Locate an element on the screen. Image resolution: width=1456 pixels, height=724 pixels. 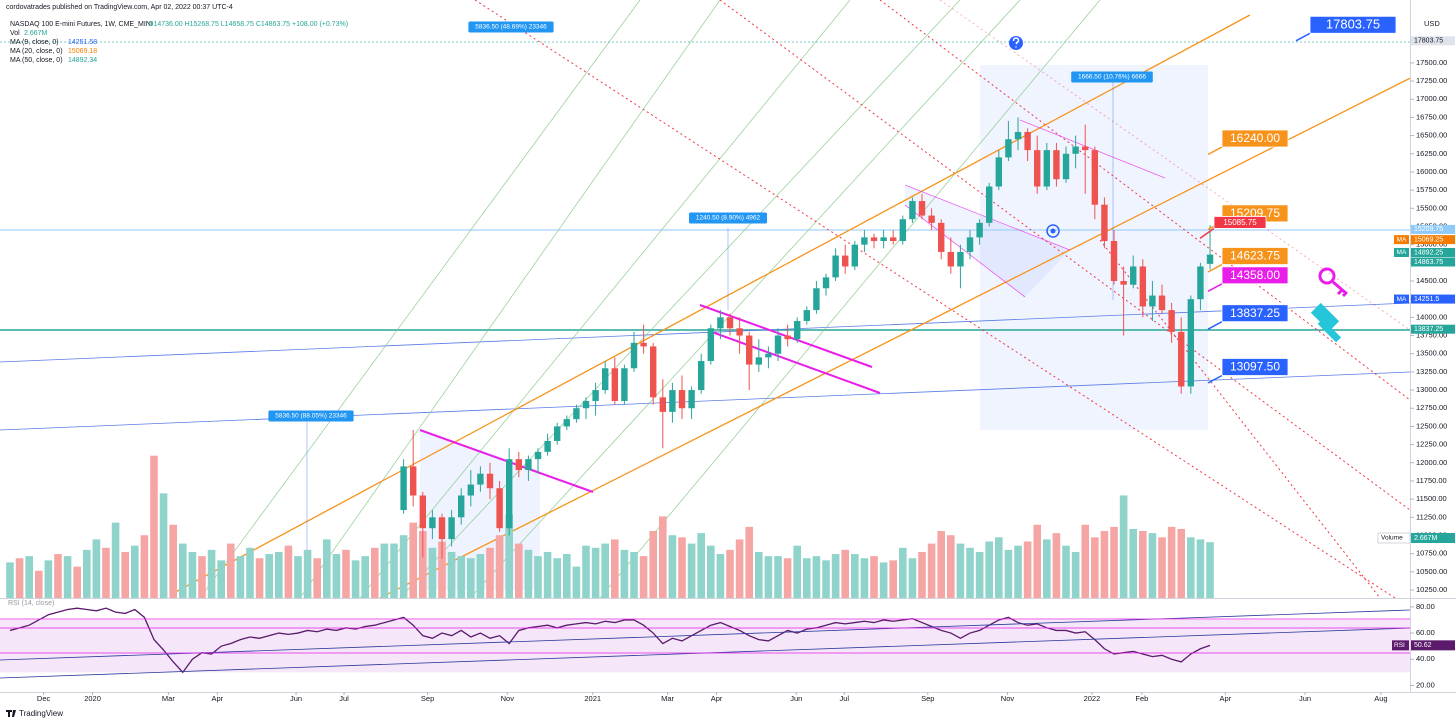
x-tick-label: Dec is located at coordinates (44, 698).